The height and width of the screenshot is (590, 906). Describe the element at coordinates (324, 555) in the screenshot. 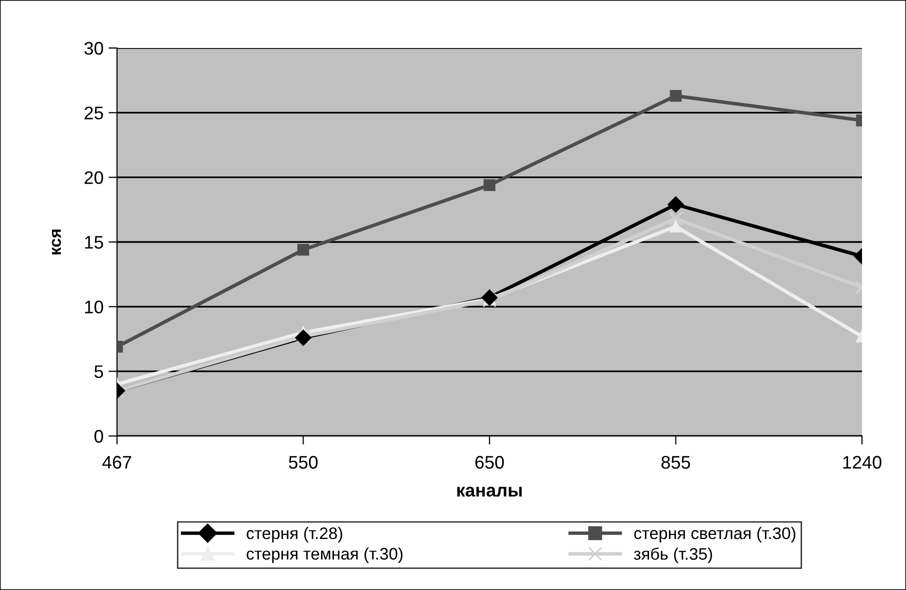

I see `legend-label: стерня темная (т.30)` at that location.